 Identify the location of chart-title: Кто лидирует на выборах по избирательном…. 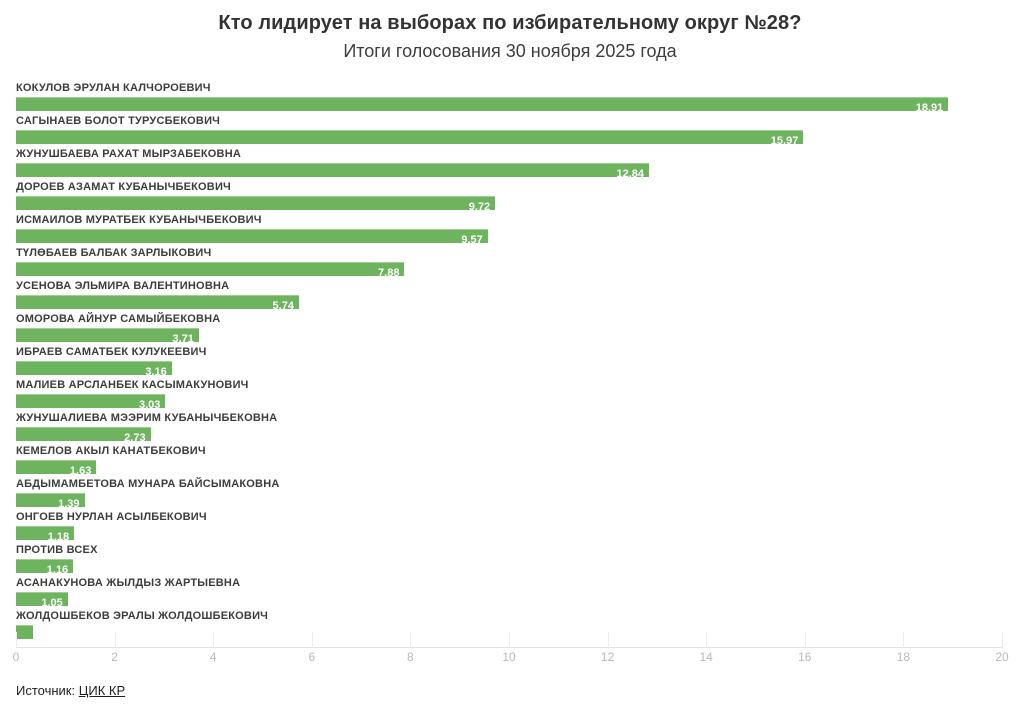
(510, 23).